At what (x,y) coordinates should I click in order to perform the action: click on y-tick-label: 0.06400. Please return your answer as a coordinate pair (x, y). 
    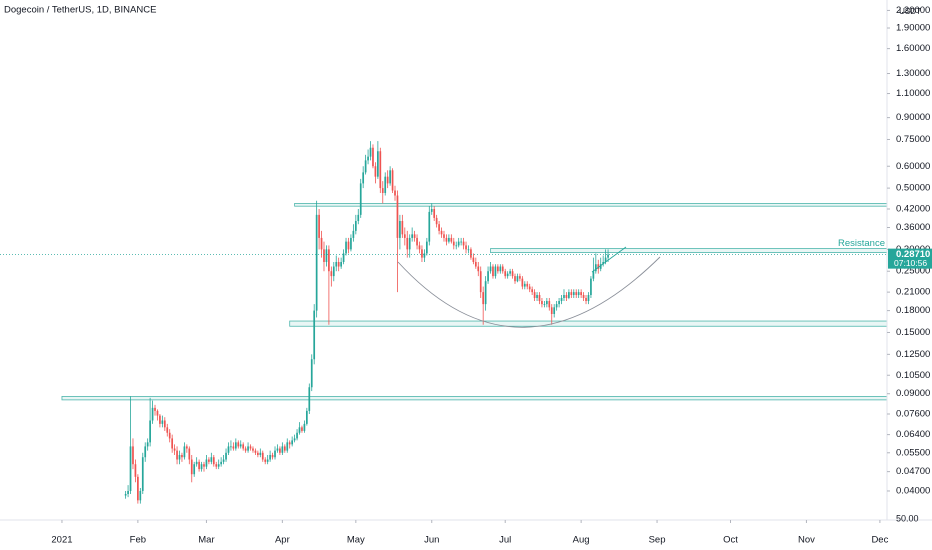
    Looking at the image, I should click on (913, 434).